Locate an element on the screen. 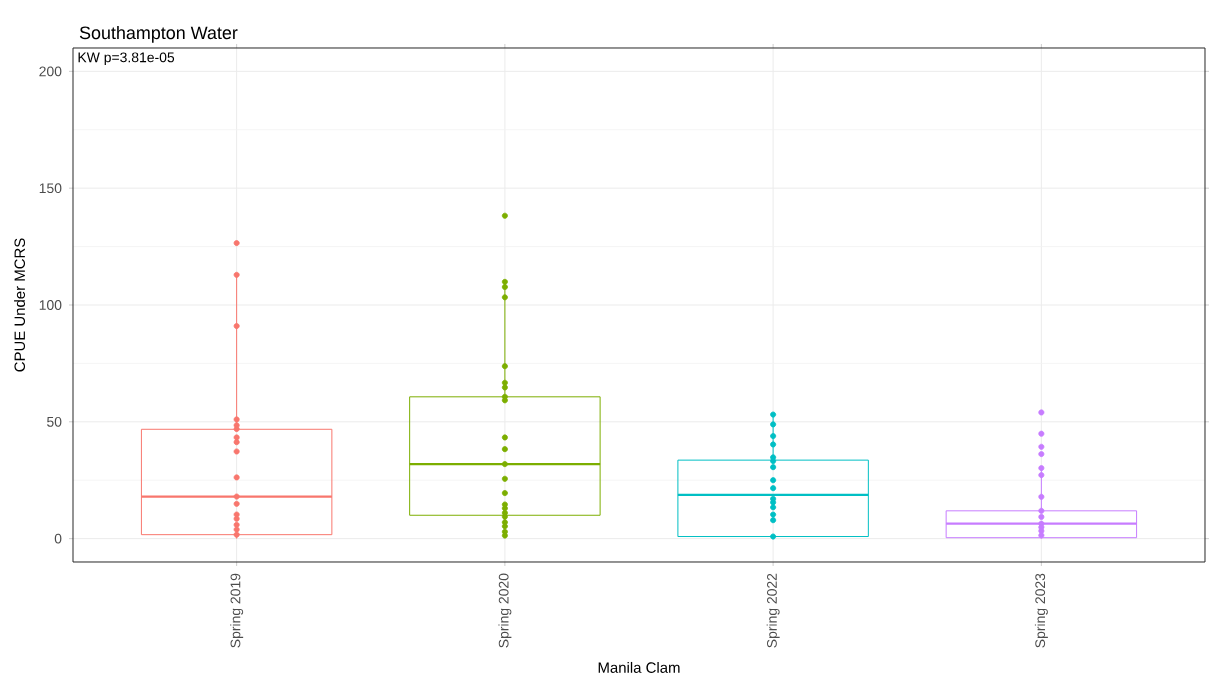 This screenshot has width=1215, height=680. x-tick-label: Spring 2023 is located at coordinates (1041, 610).